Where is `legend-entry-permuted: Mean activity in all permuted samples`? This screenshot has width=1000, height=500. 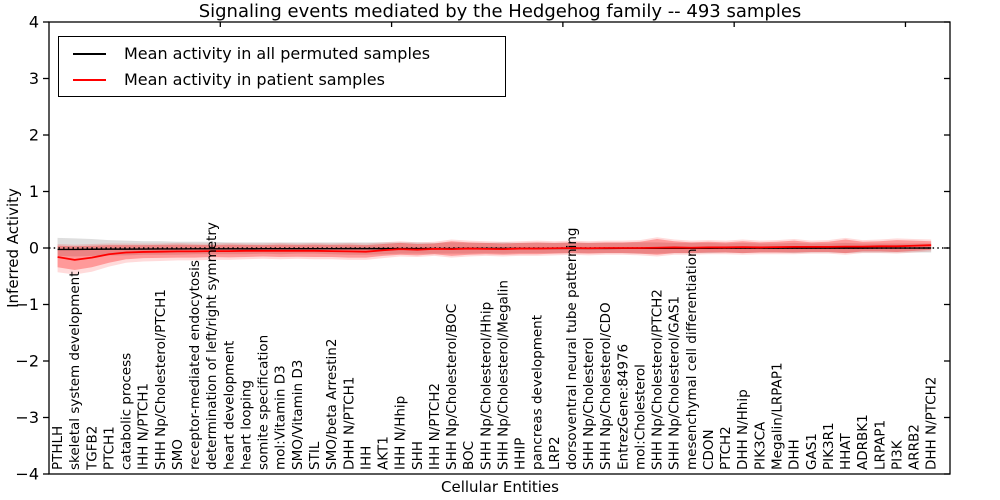
legend-entry-permuted: Mean activity in all permuted samples is located at coordinates (282, 53).